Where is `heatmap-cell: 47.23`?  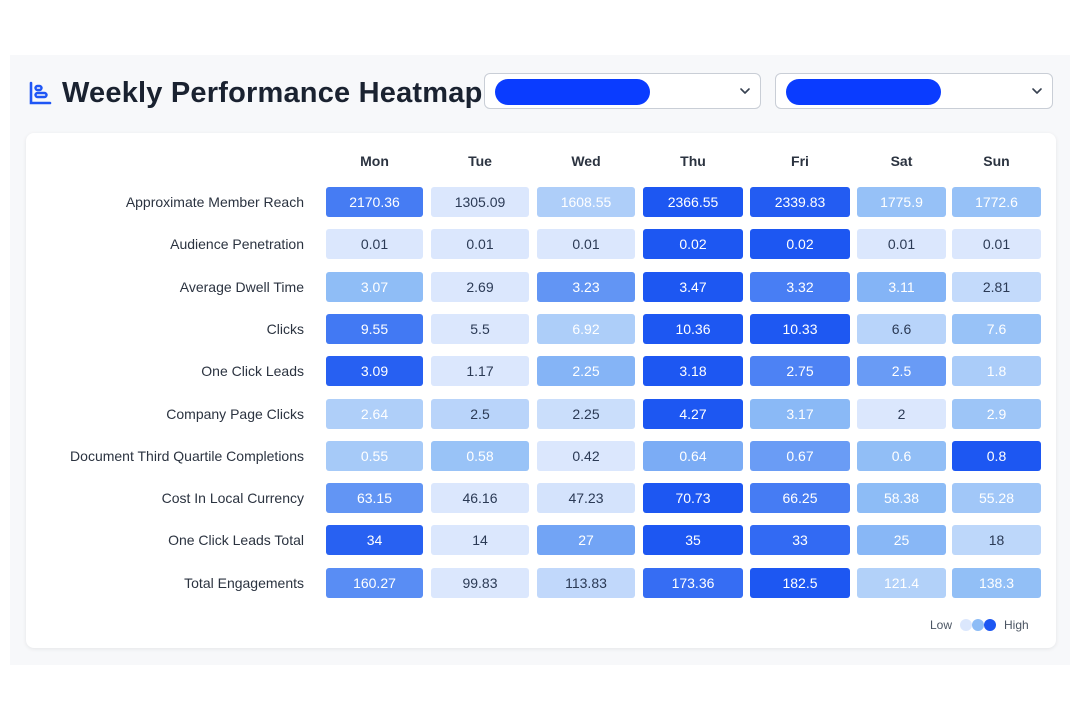
heatmap-cell: 47.23 is located at coordinates (586, 498).